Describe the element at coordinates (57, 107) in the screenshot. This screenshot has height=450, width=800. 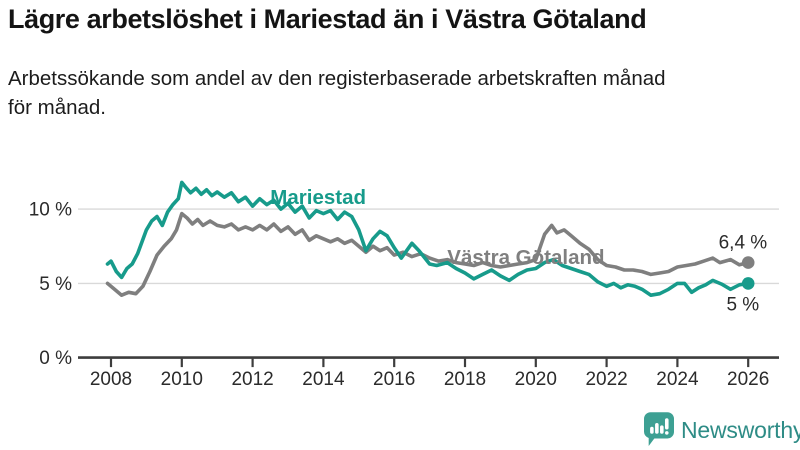
I see `subtitle-line-2: för månad.` at that location.